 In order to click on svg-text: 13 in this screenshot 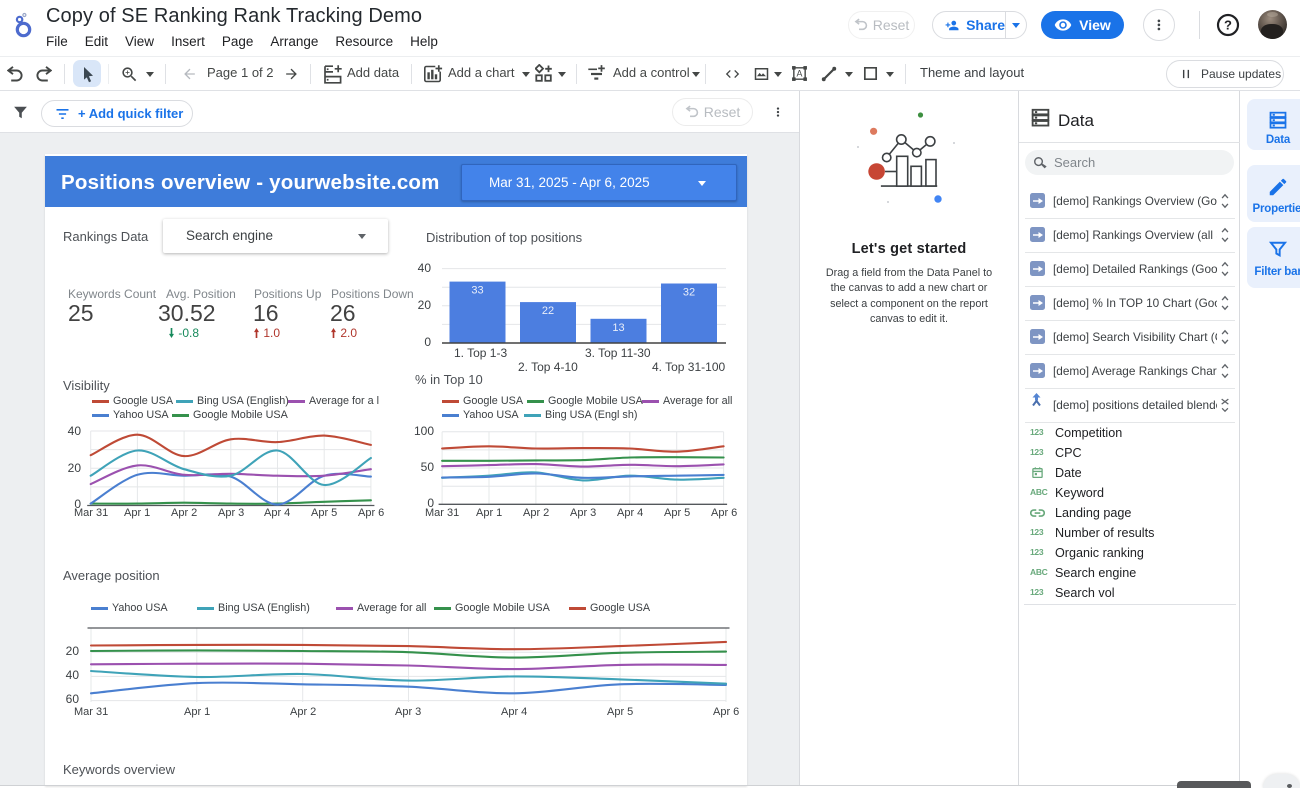, I will do `click(618, 328)`.